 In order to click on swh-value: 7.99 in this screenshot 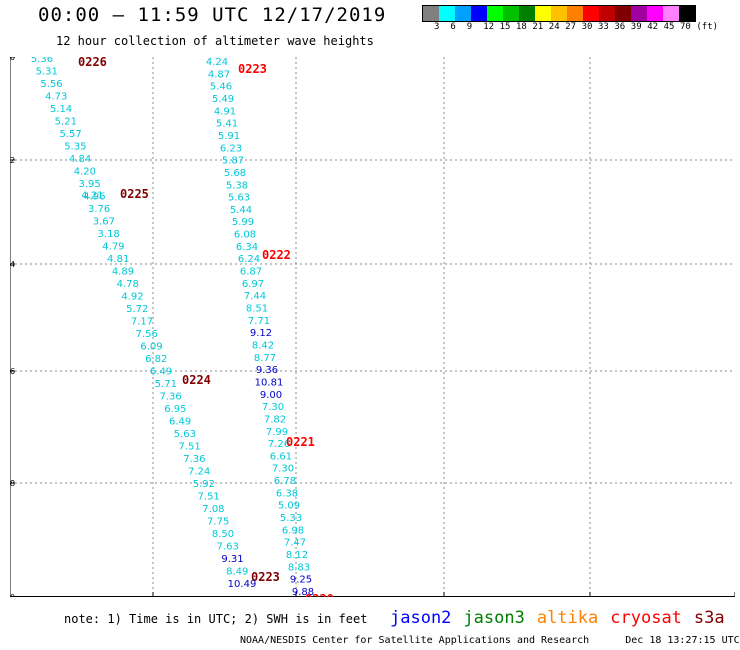, I will do `click(277, 432)`.